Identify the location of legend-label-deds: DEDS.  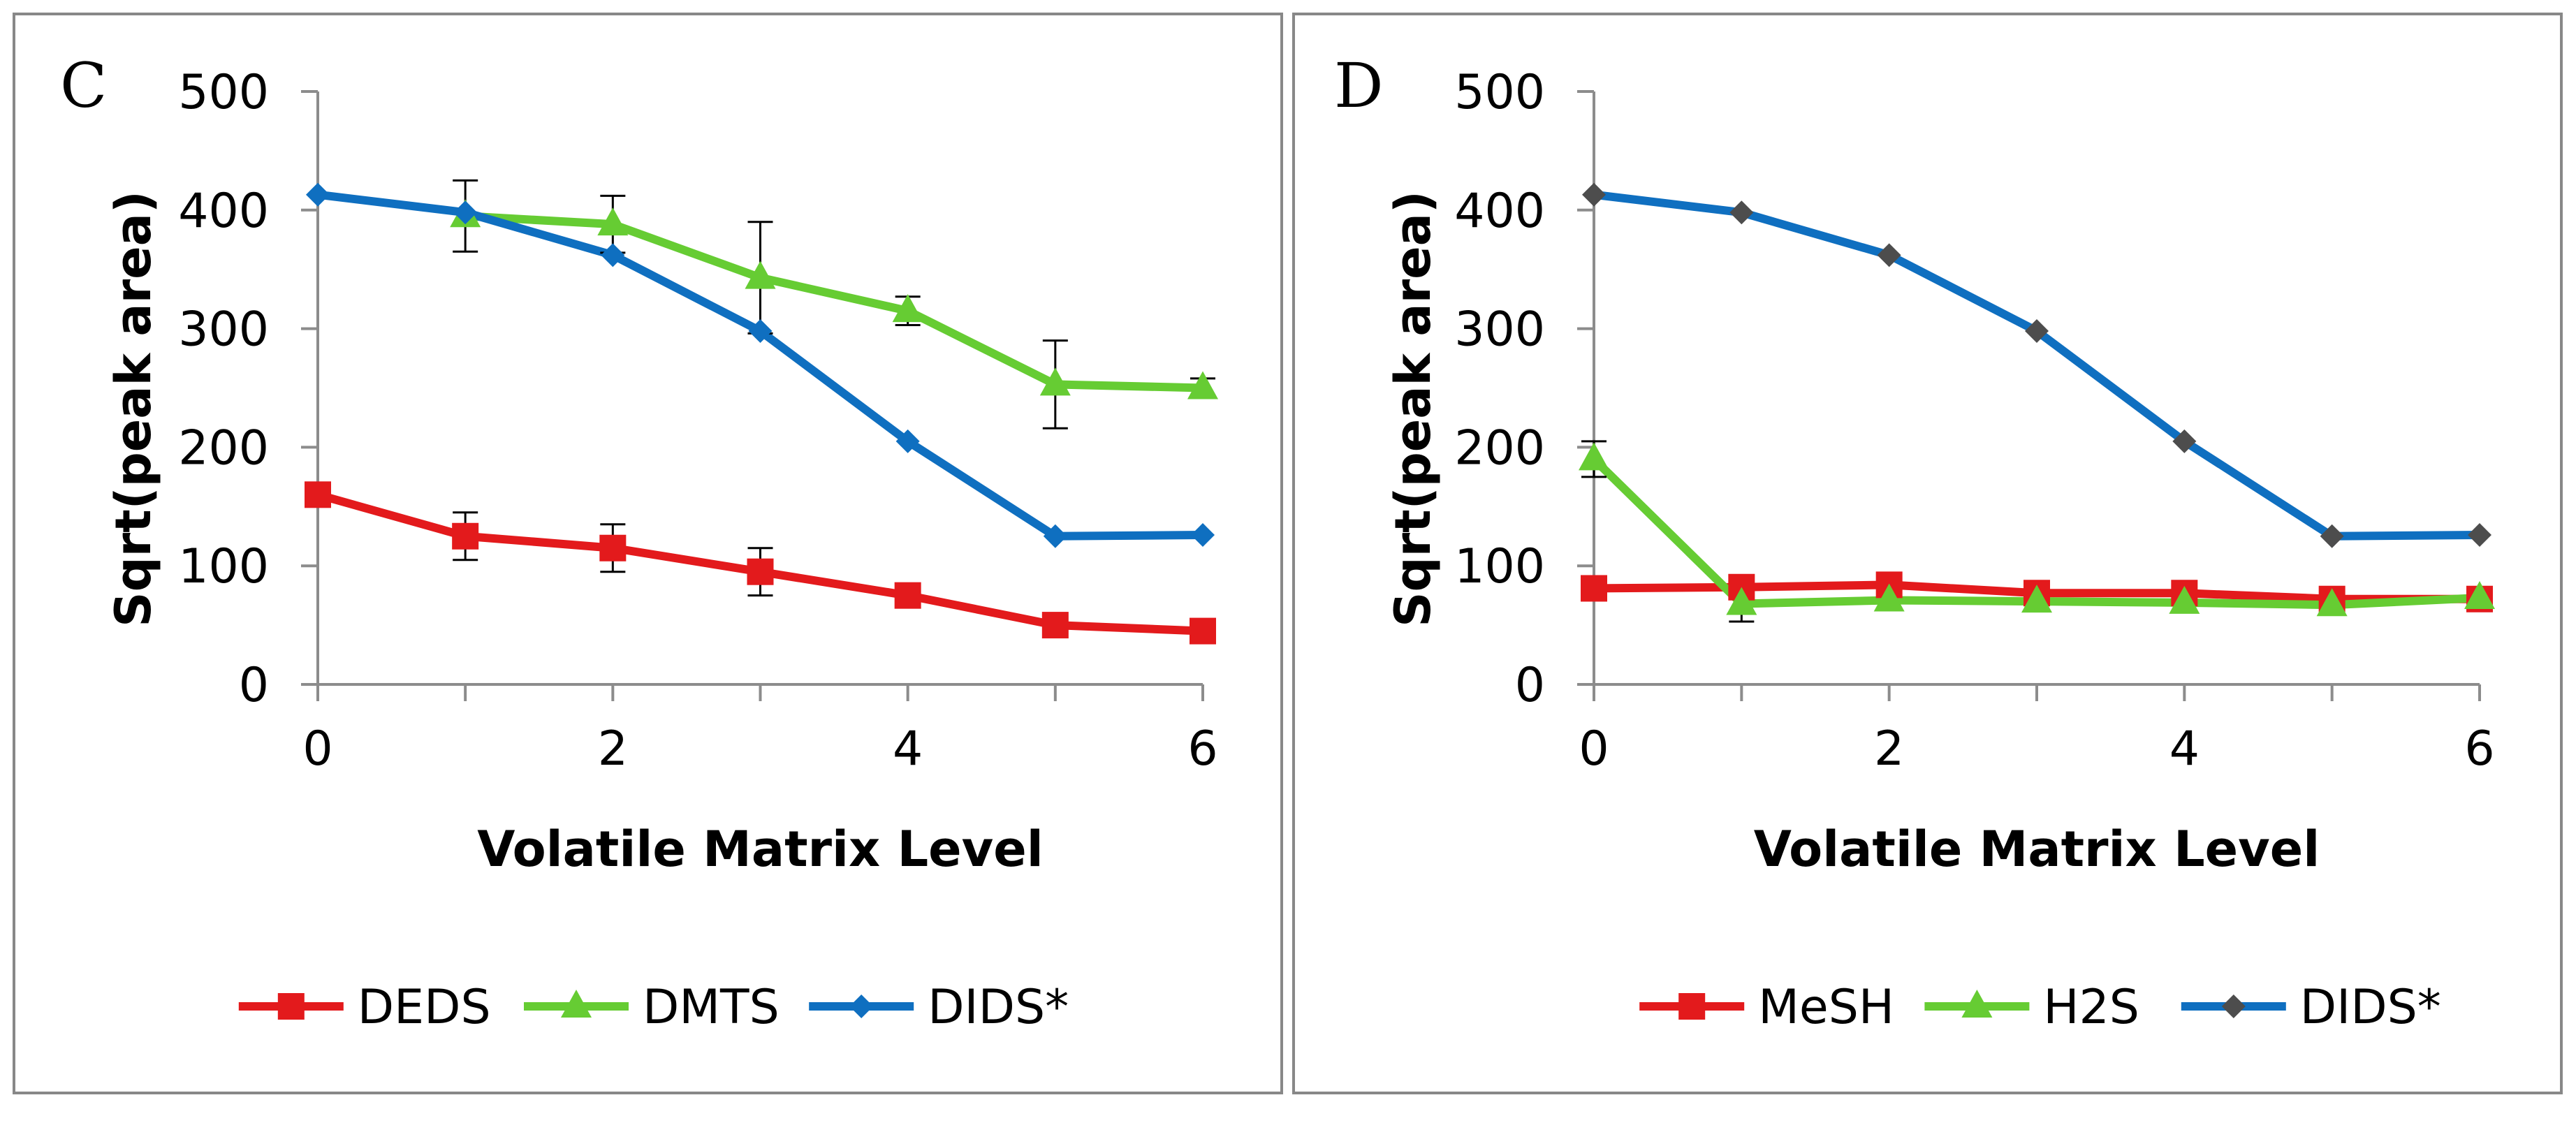
(425, 1007).